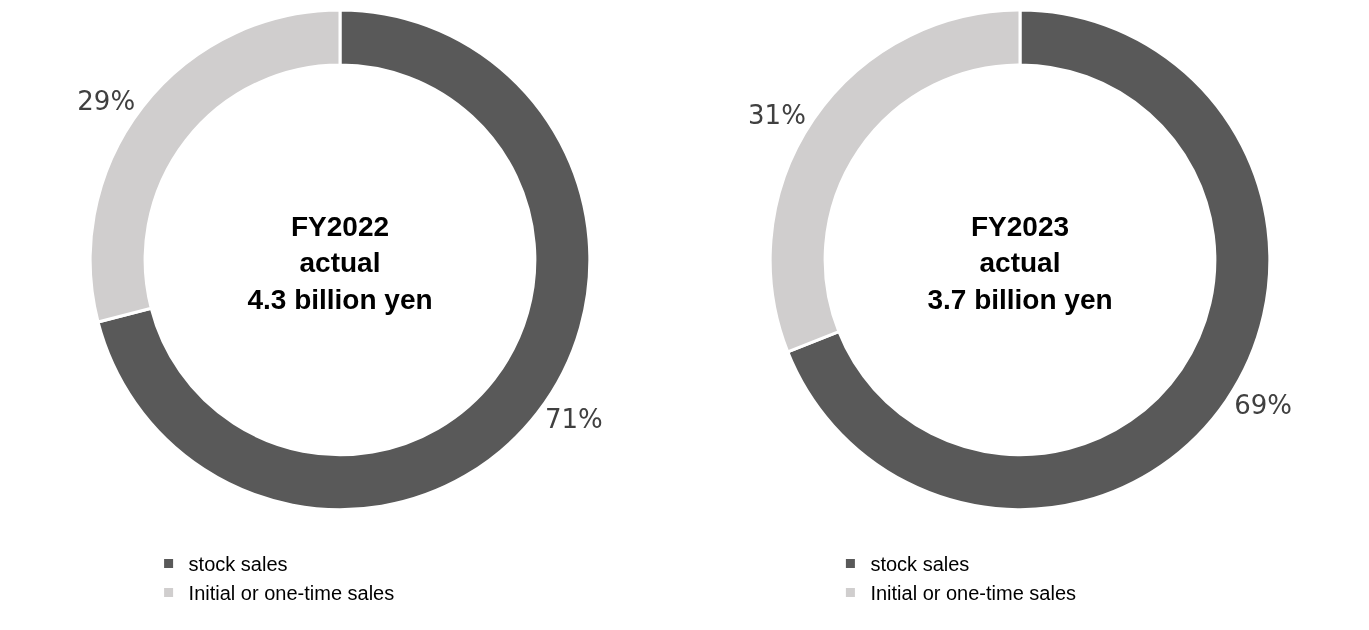 This screenshot has height=630, width=1369. I want to click on data-label: 29%, so click(106, 101).